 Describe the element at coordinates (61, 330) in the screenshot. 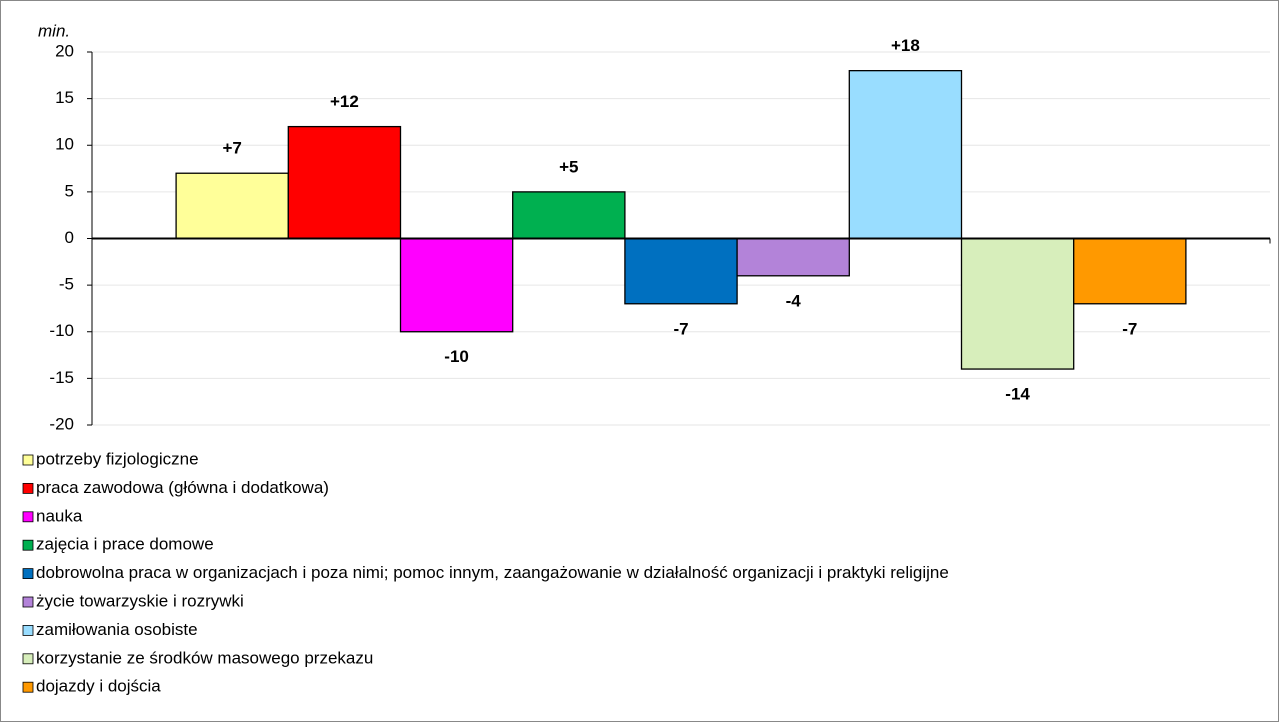

I see `y-tick-label: -10` at that location.